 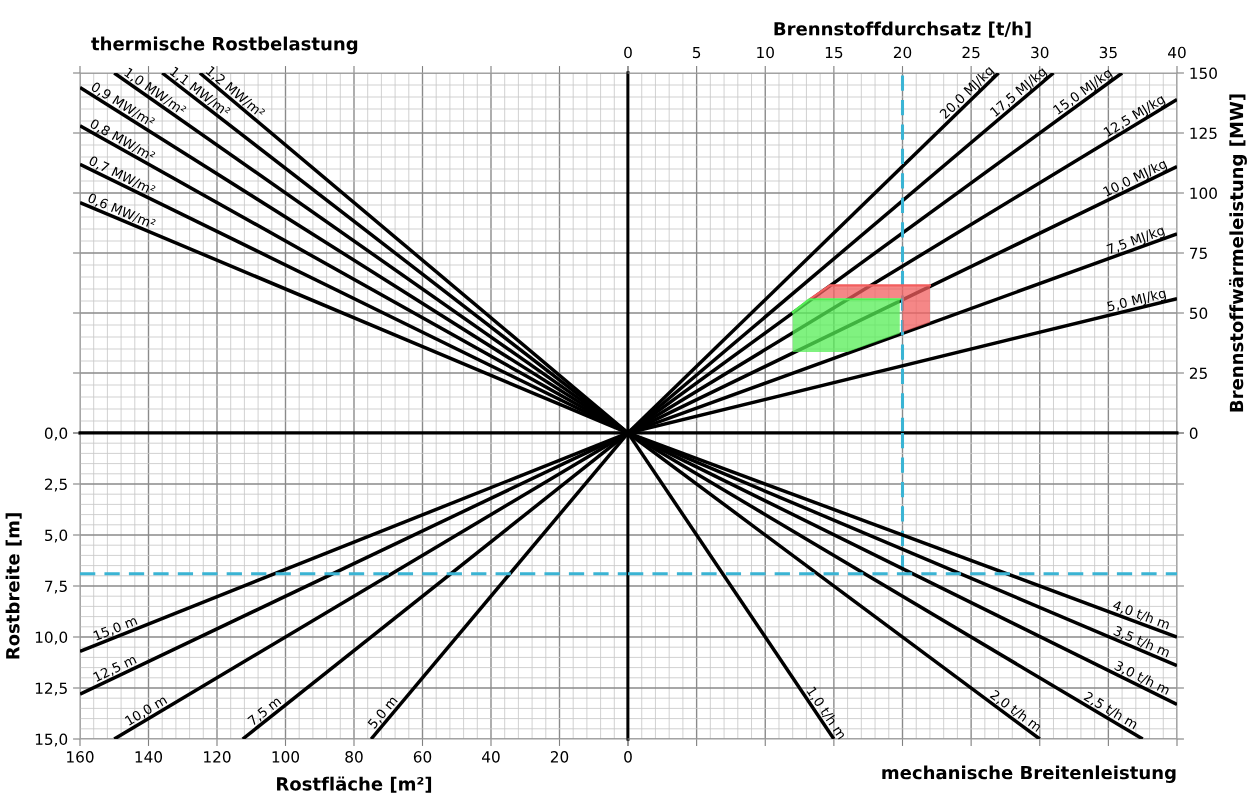 I want to click on y-axis-title: Rostbreite [m], so click(x=13, y=586).